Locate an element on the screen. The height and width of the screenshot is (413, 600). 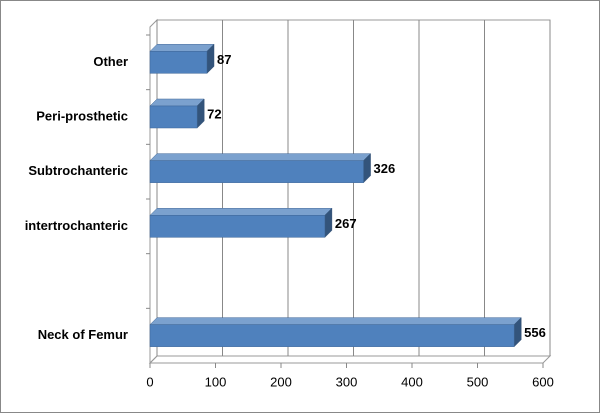
y-tick-label: Neck of Femur is located at coordinates (83, 334).